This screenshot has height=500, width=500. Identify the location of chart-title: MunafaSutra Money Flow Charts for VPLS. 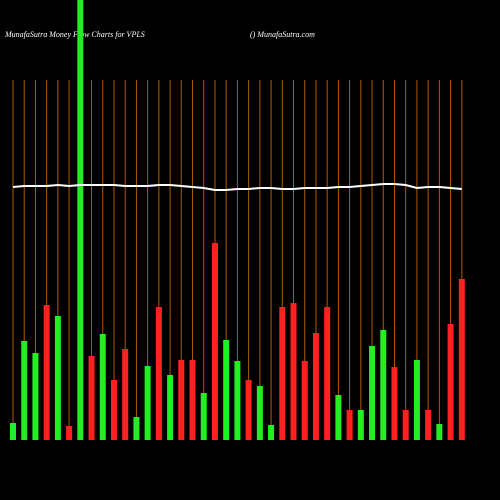
(74, 34).